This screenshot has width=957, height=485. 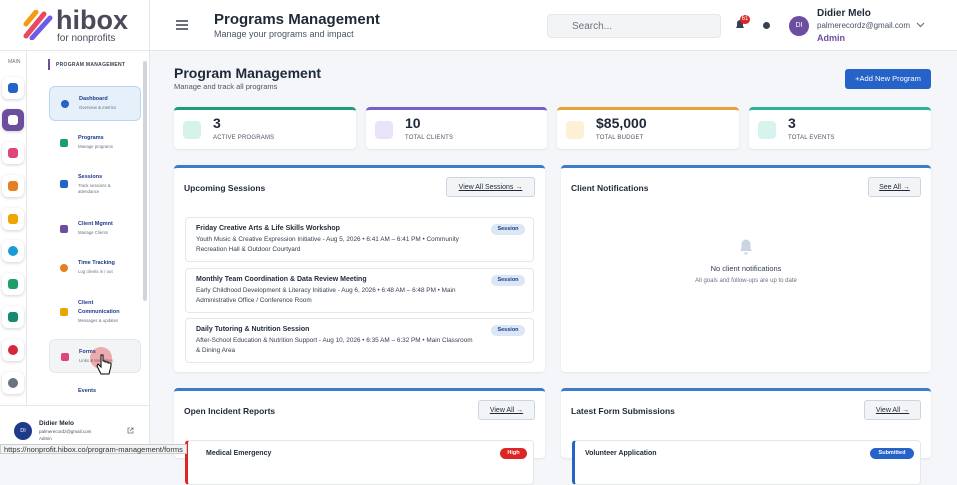 I want to click on logo-area: hibox for nonprofits, so click(x=75, y=25).